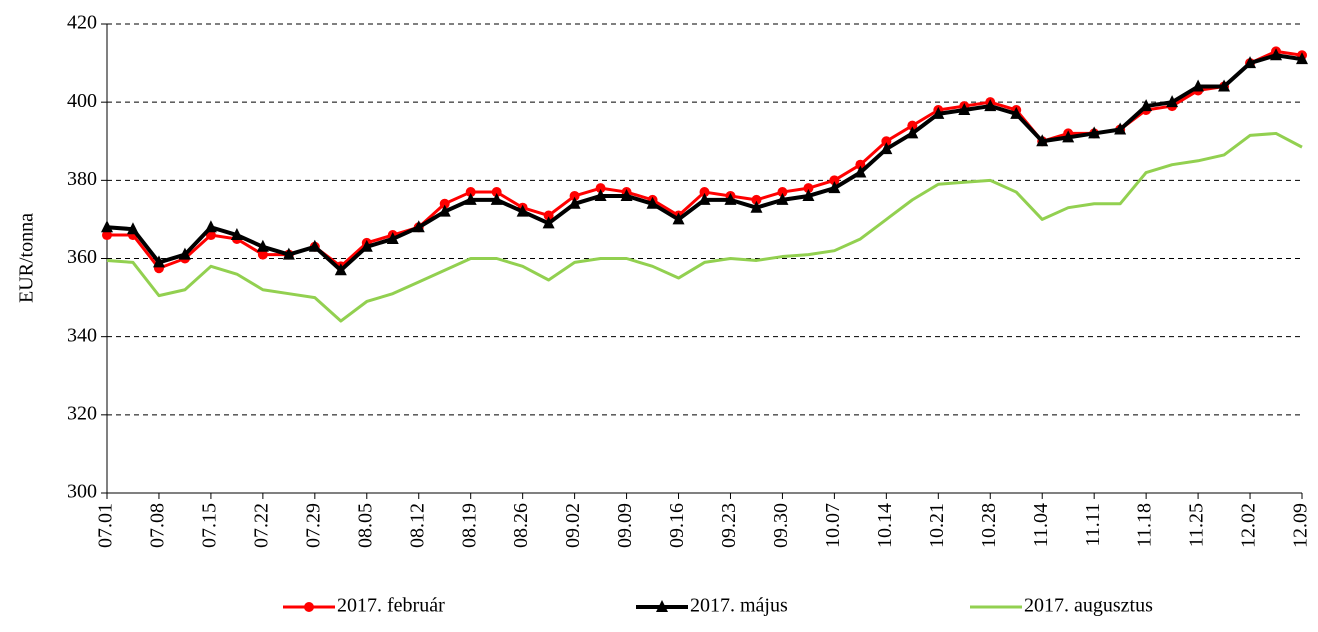 This screenshot has height=632, width=1318. Describe the element at coordinates (106, 525) in the screenshot. I see `x-tick-label: 07.01` at that location.